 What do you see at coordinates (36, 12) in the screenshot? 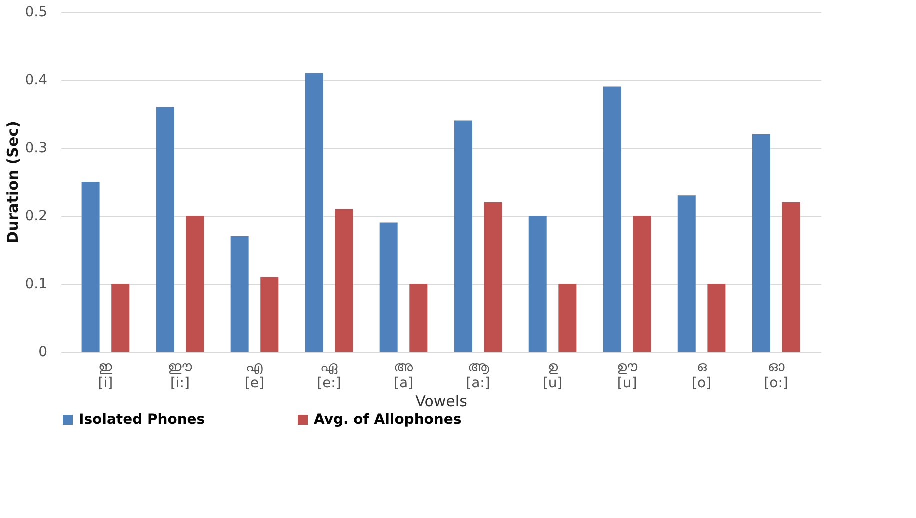
I see `y-tick-label: 0.5` at bounding box center [36, 12].